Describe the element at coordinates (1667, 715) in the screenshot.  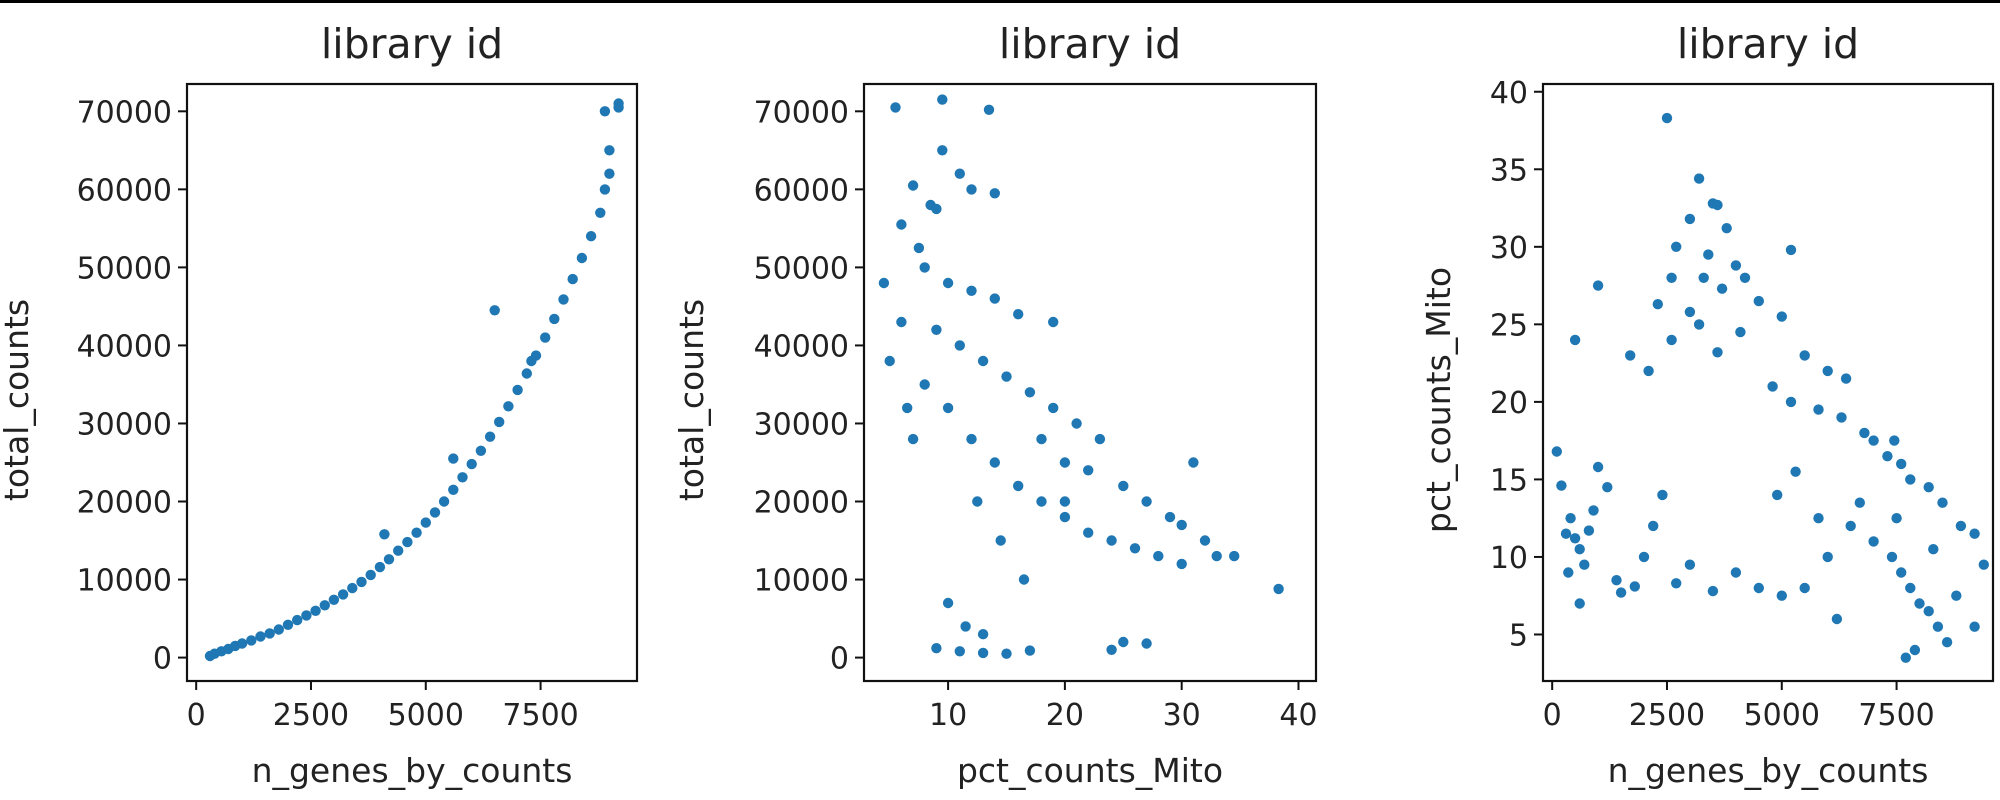
I see `panel-3-xtick-label: 2500` at that location.